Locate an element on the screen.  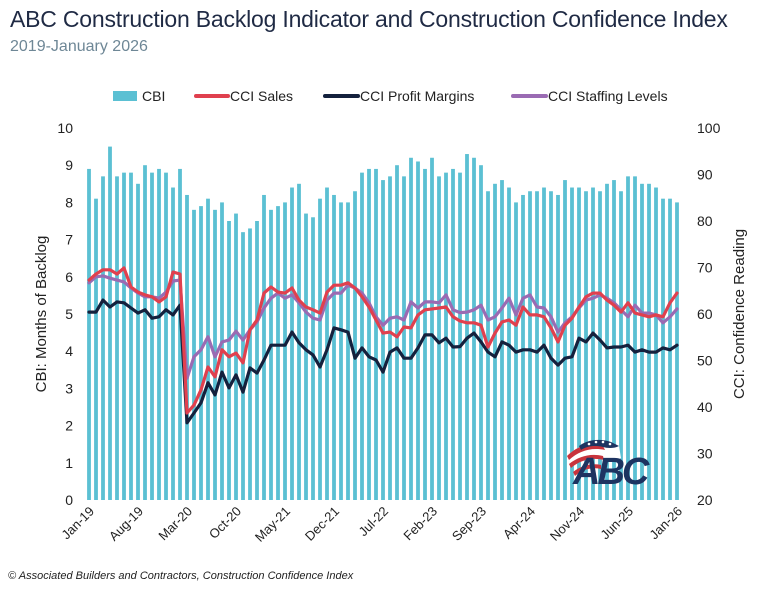
right-axis-tick-label: 80 is located at coordinates (705, 221).